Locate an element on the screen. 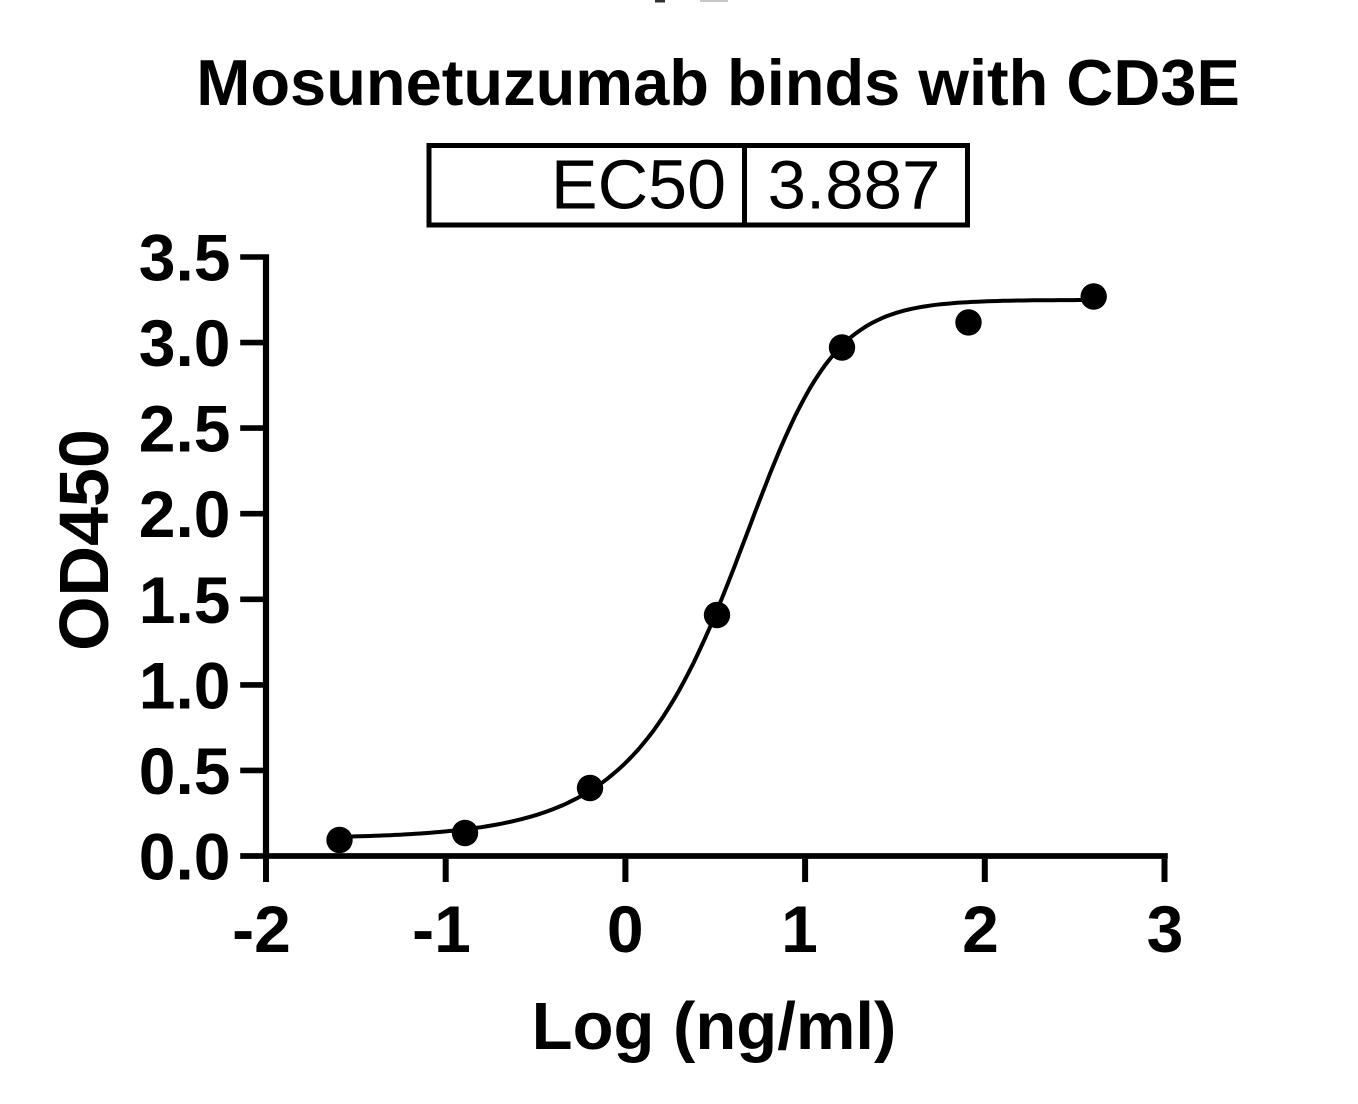 The width and height of the screenshot is (1358, 1104). svg-text: 2.5 is located at coordinates (185, 429).